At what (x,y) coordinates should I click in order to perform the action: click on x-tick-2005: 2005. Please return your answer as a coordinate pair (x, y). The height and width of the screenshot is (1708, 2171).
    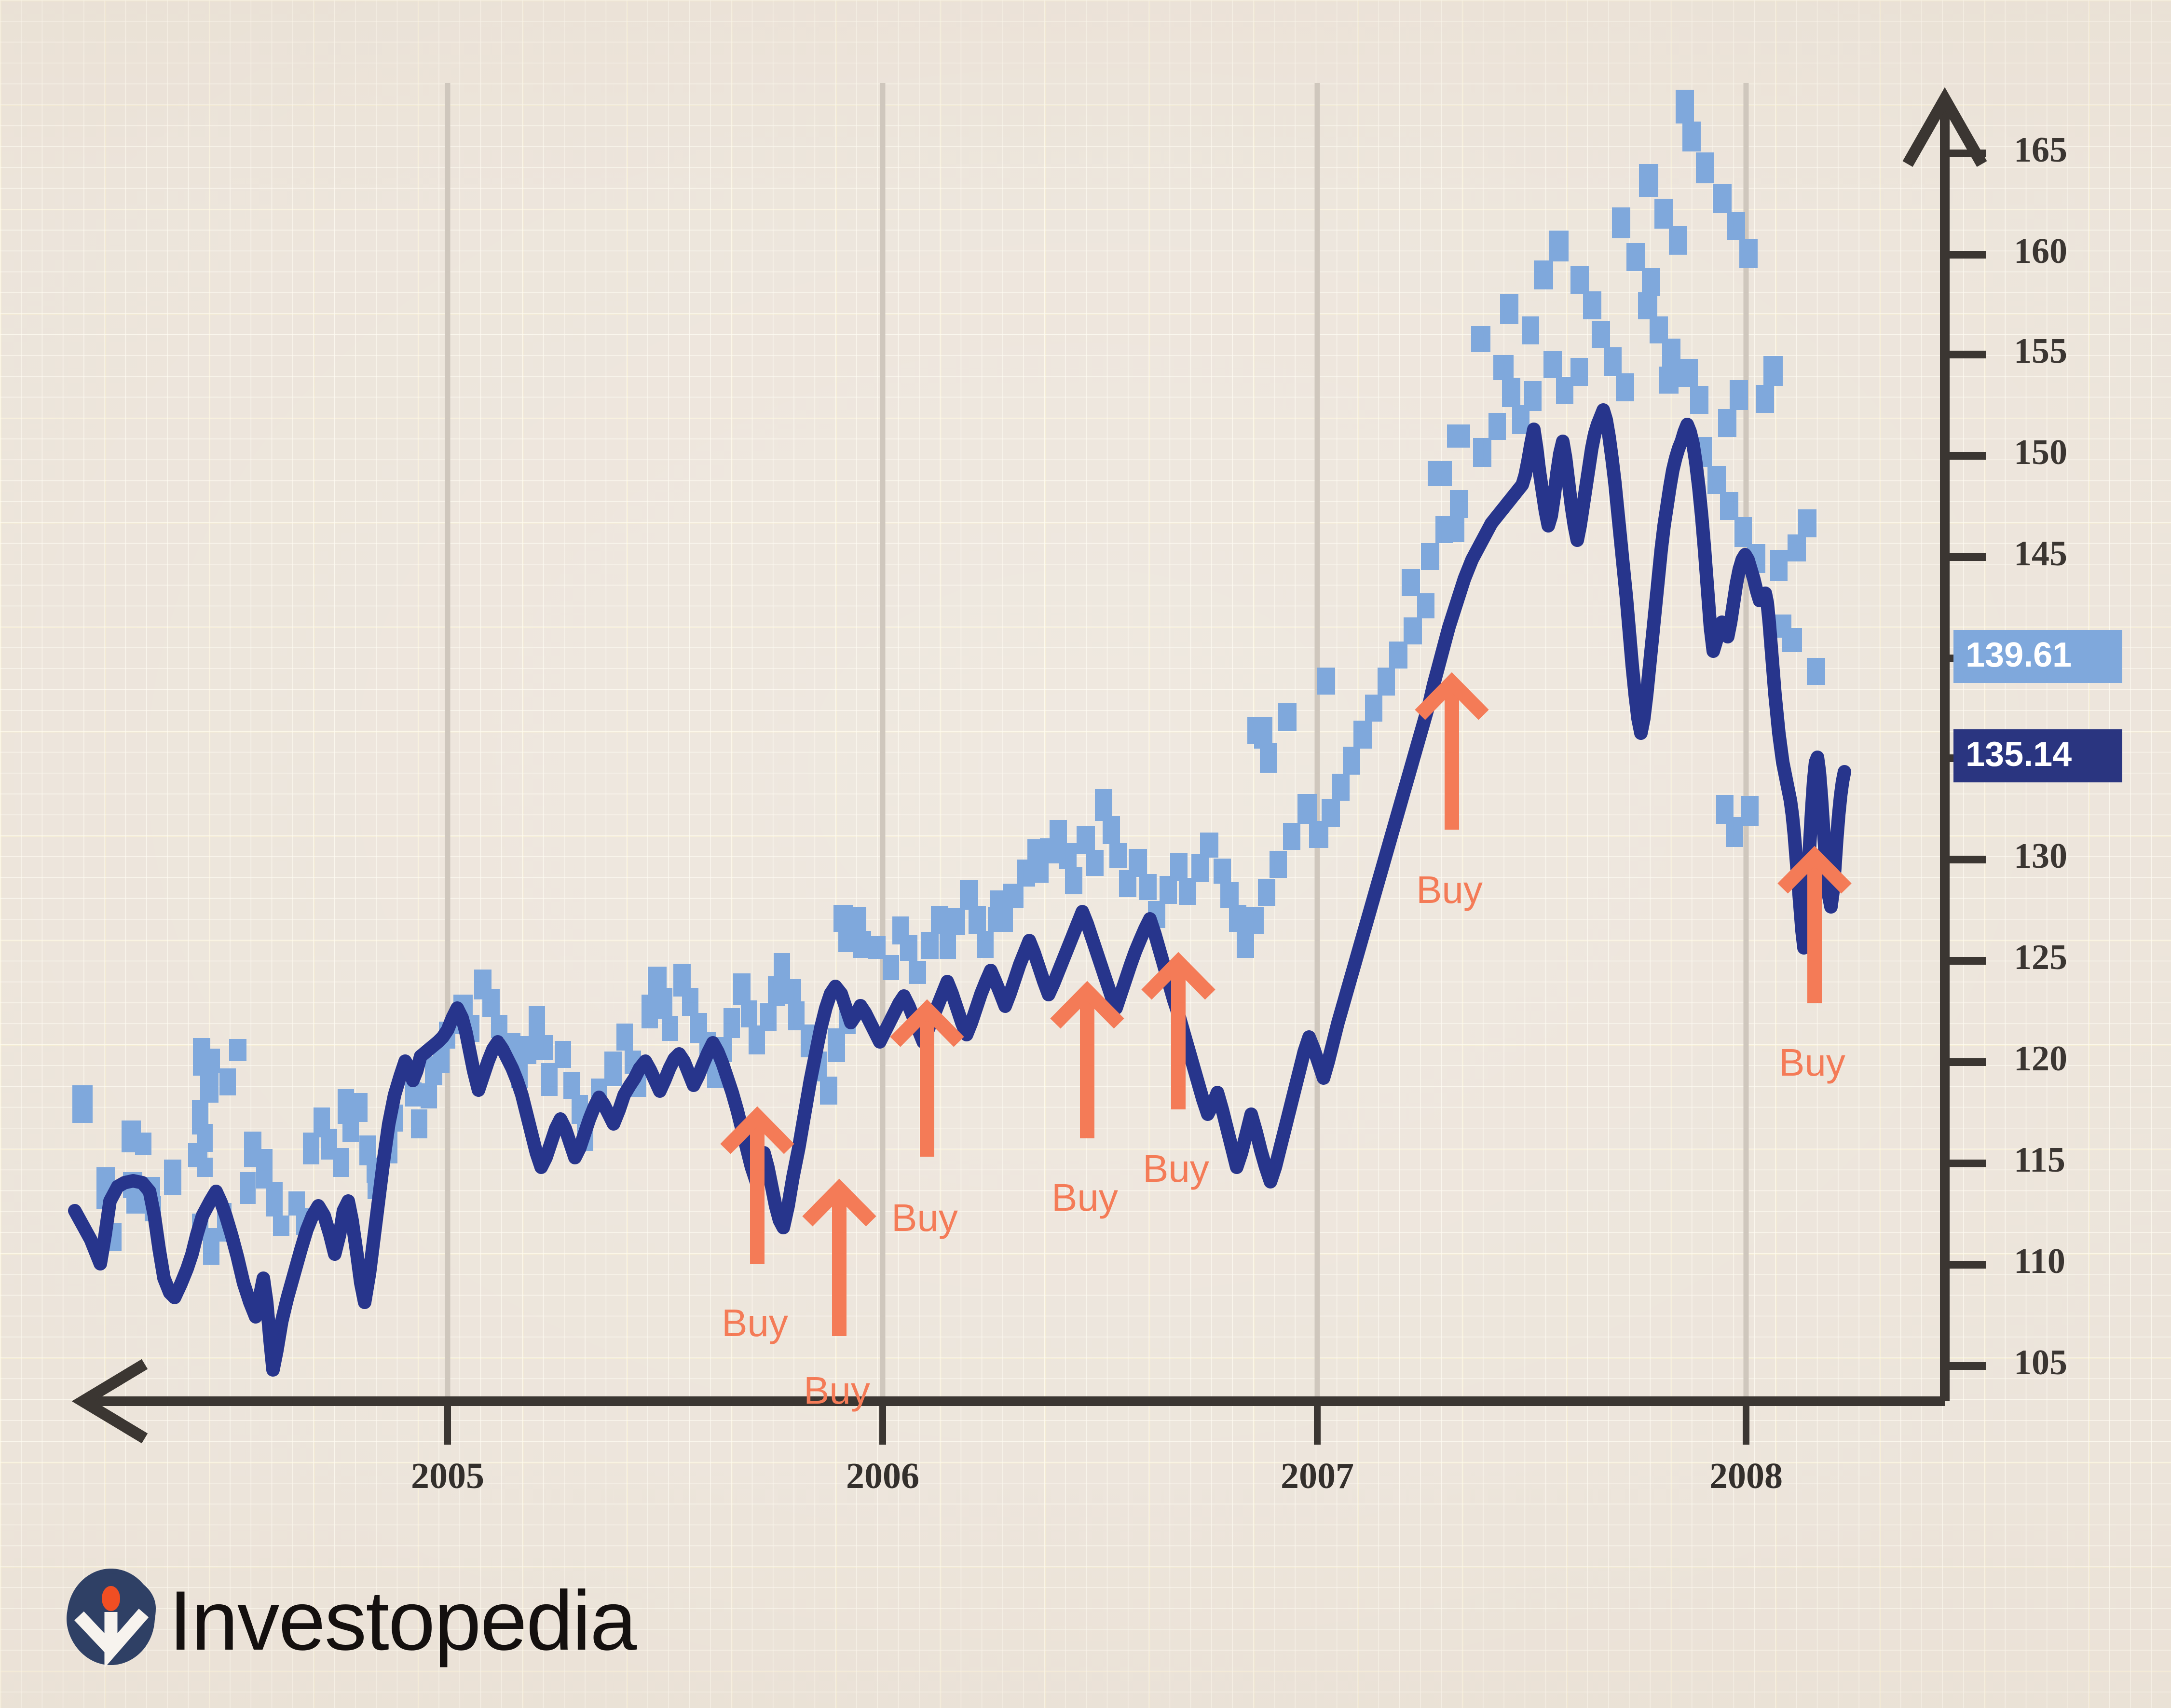
    Looking at the image, I should click on (448, 1476).